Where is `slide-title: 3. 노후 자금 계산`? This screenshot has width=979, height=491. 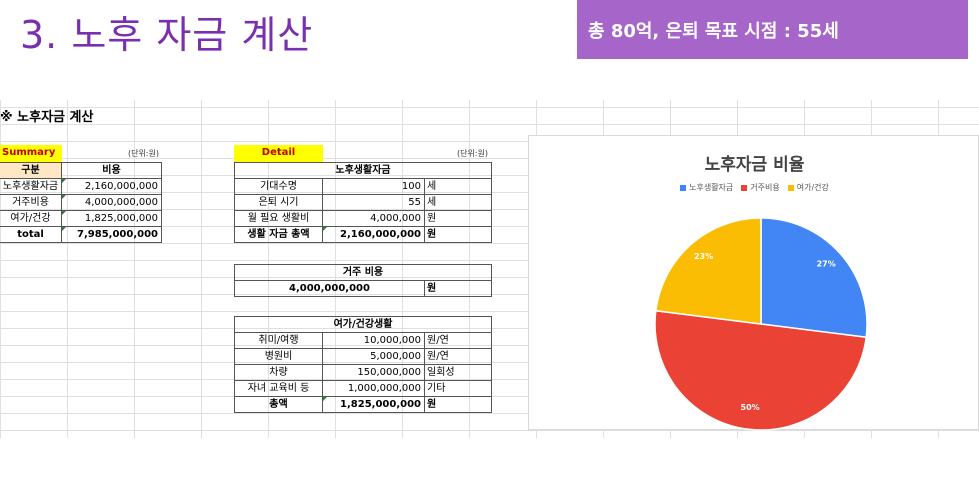
slide-title: 3. 노후 자금 계산 is located at coordinates (167, 35).